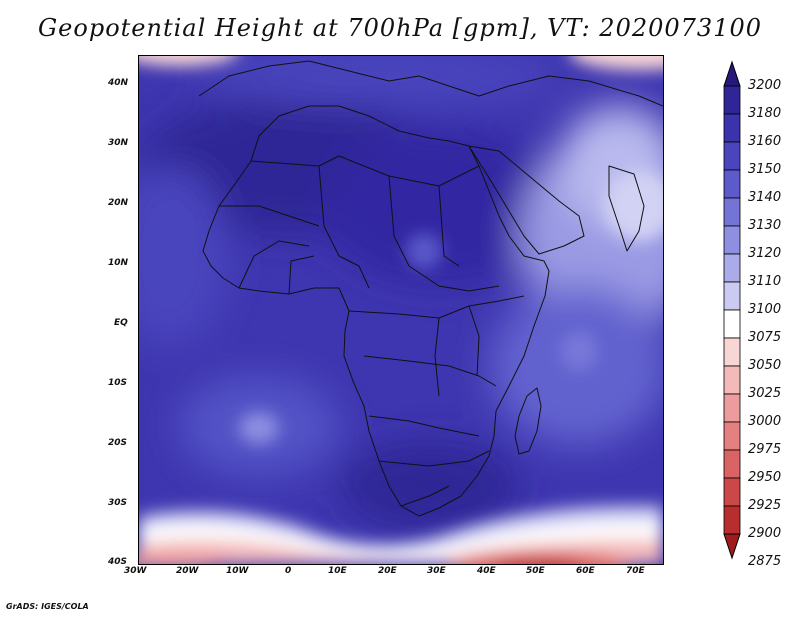  I want to click on y-tick-label: 20S, so click(118, 443).